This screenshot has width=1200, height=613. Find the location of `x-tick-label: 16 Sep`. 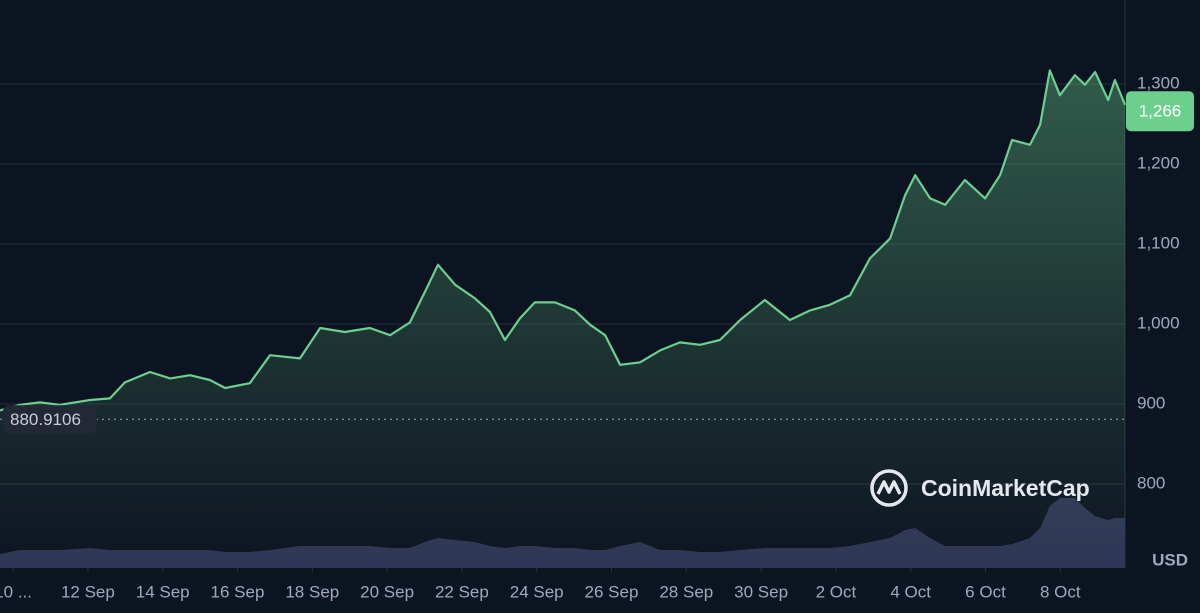

x-tick-label: 16 Sep is located at coordinates (238, 591).